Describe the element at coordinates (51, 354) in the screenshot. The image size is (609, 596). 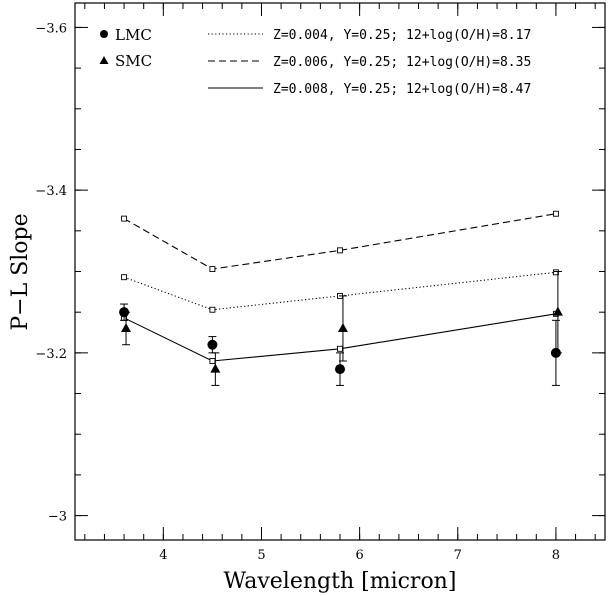
I see `y-tick-label: −3.2` at that location.